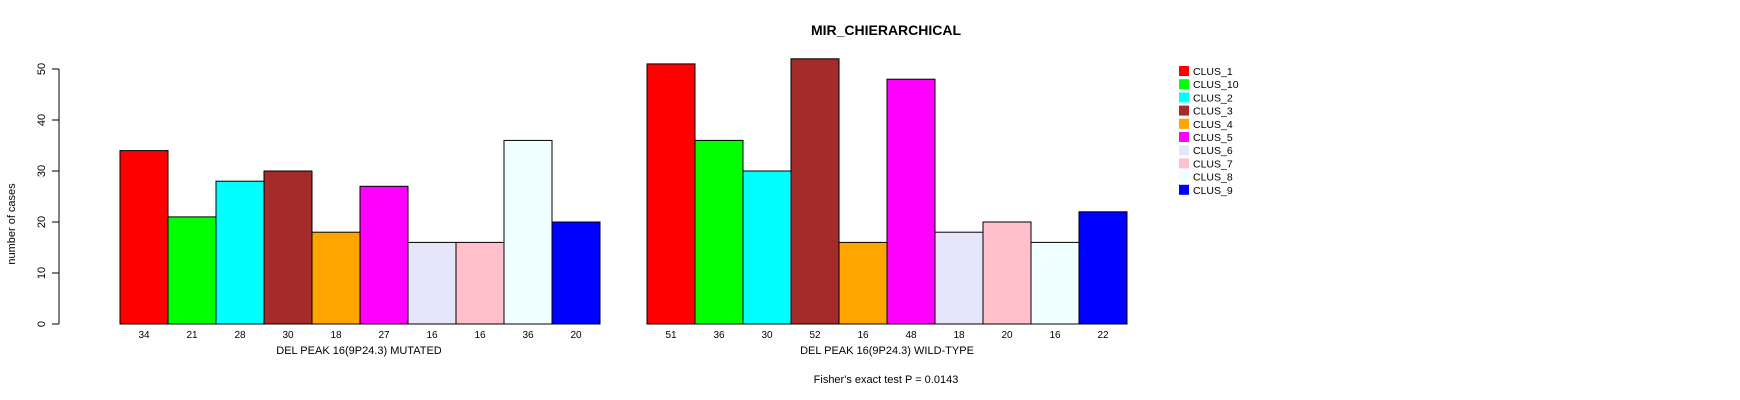  What do you see at coordinates (42, 69) in the screenshot?
I see `y-tick-label: 50` at bounding box center [42, 69].